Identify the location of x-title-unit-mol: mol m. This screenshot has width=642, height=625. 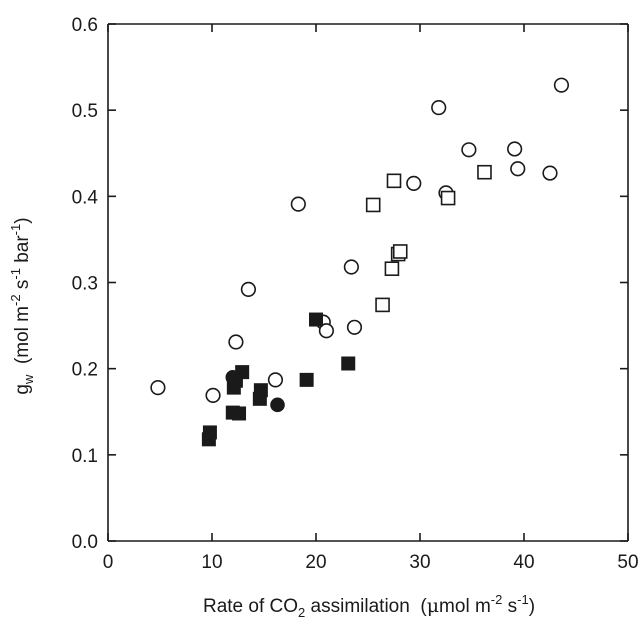
(465, 606).